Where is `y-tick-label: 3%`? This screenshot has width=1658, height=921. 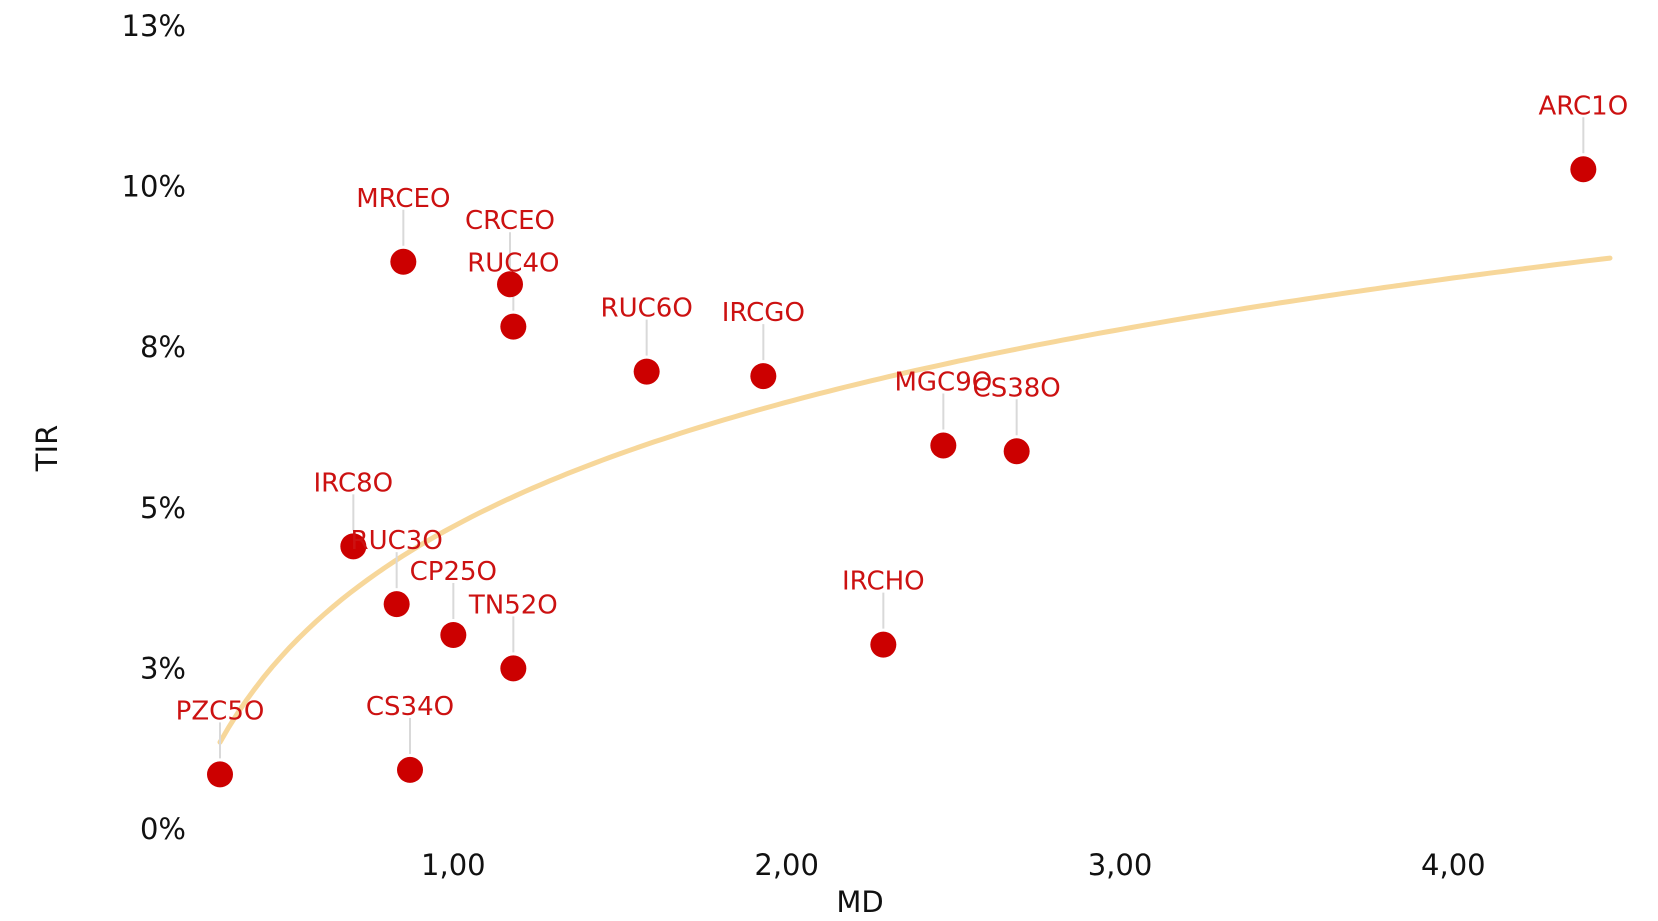 y-tick-label: 3% is located at coordinates (163, 668).